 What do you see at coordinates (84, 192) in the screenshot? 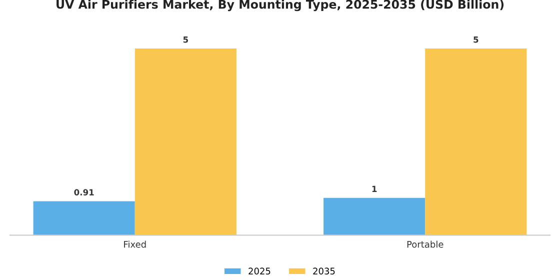
I see `data-label: 0.91` at bounding box center [84, 192].